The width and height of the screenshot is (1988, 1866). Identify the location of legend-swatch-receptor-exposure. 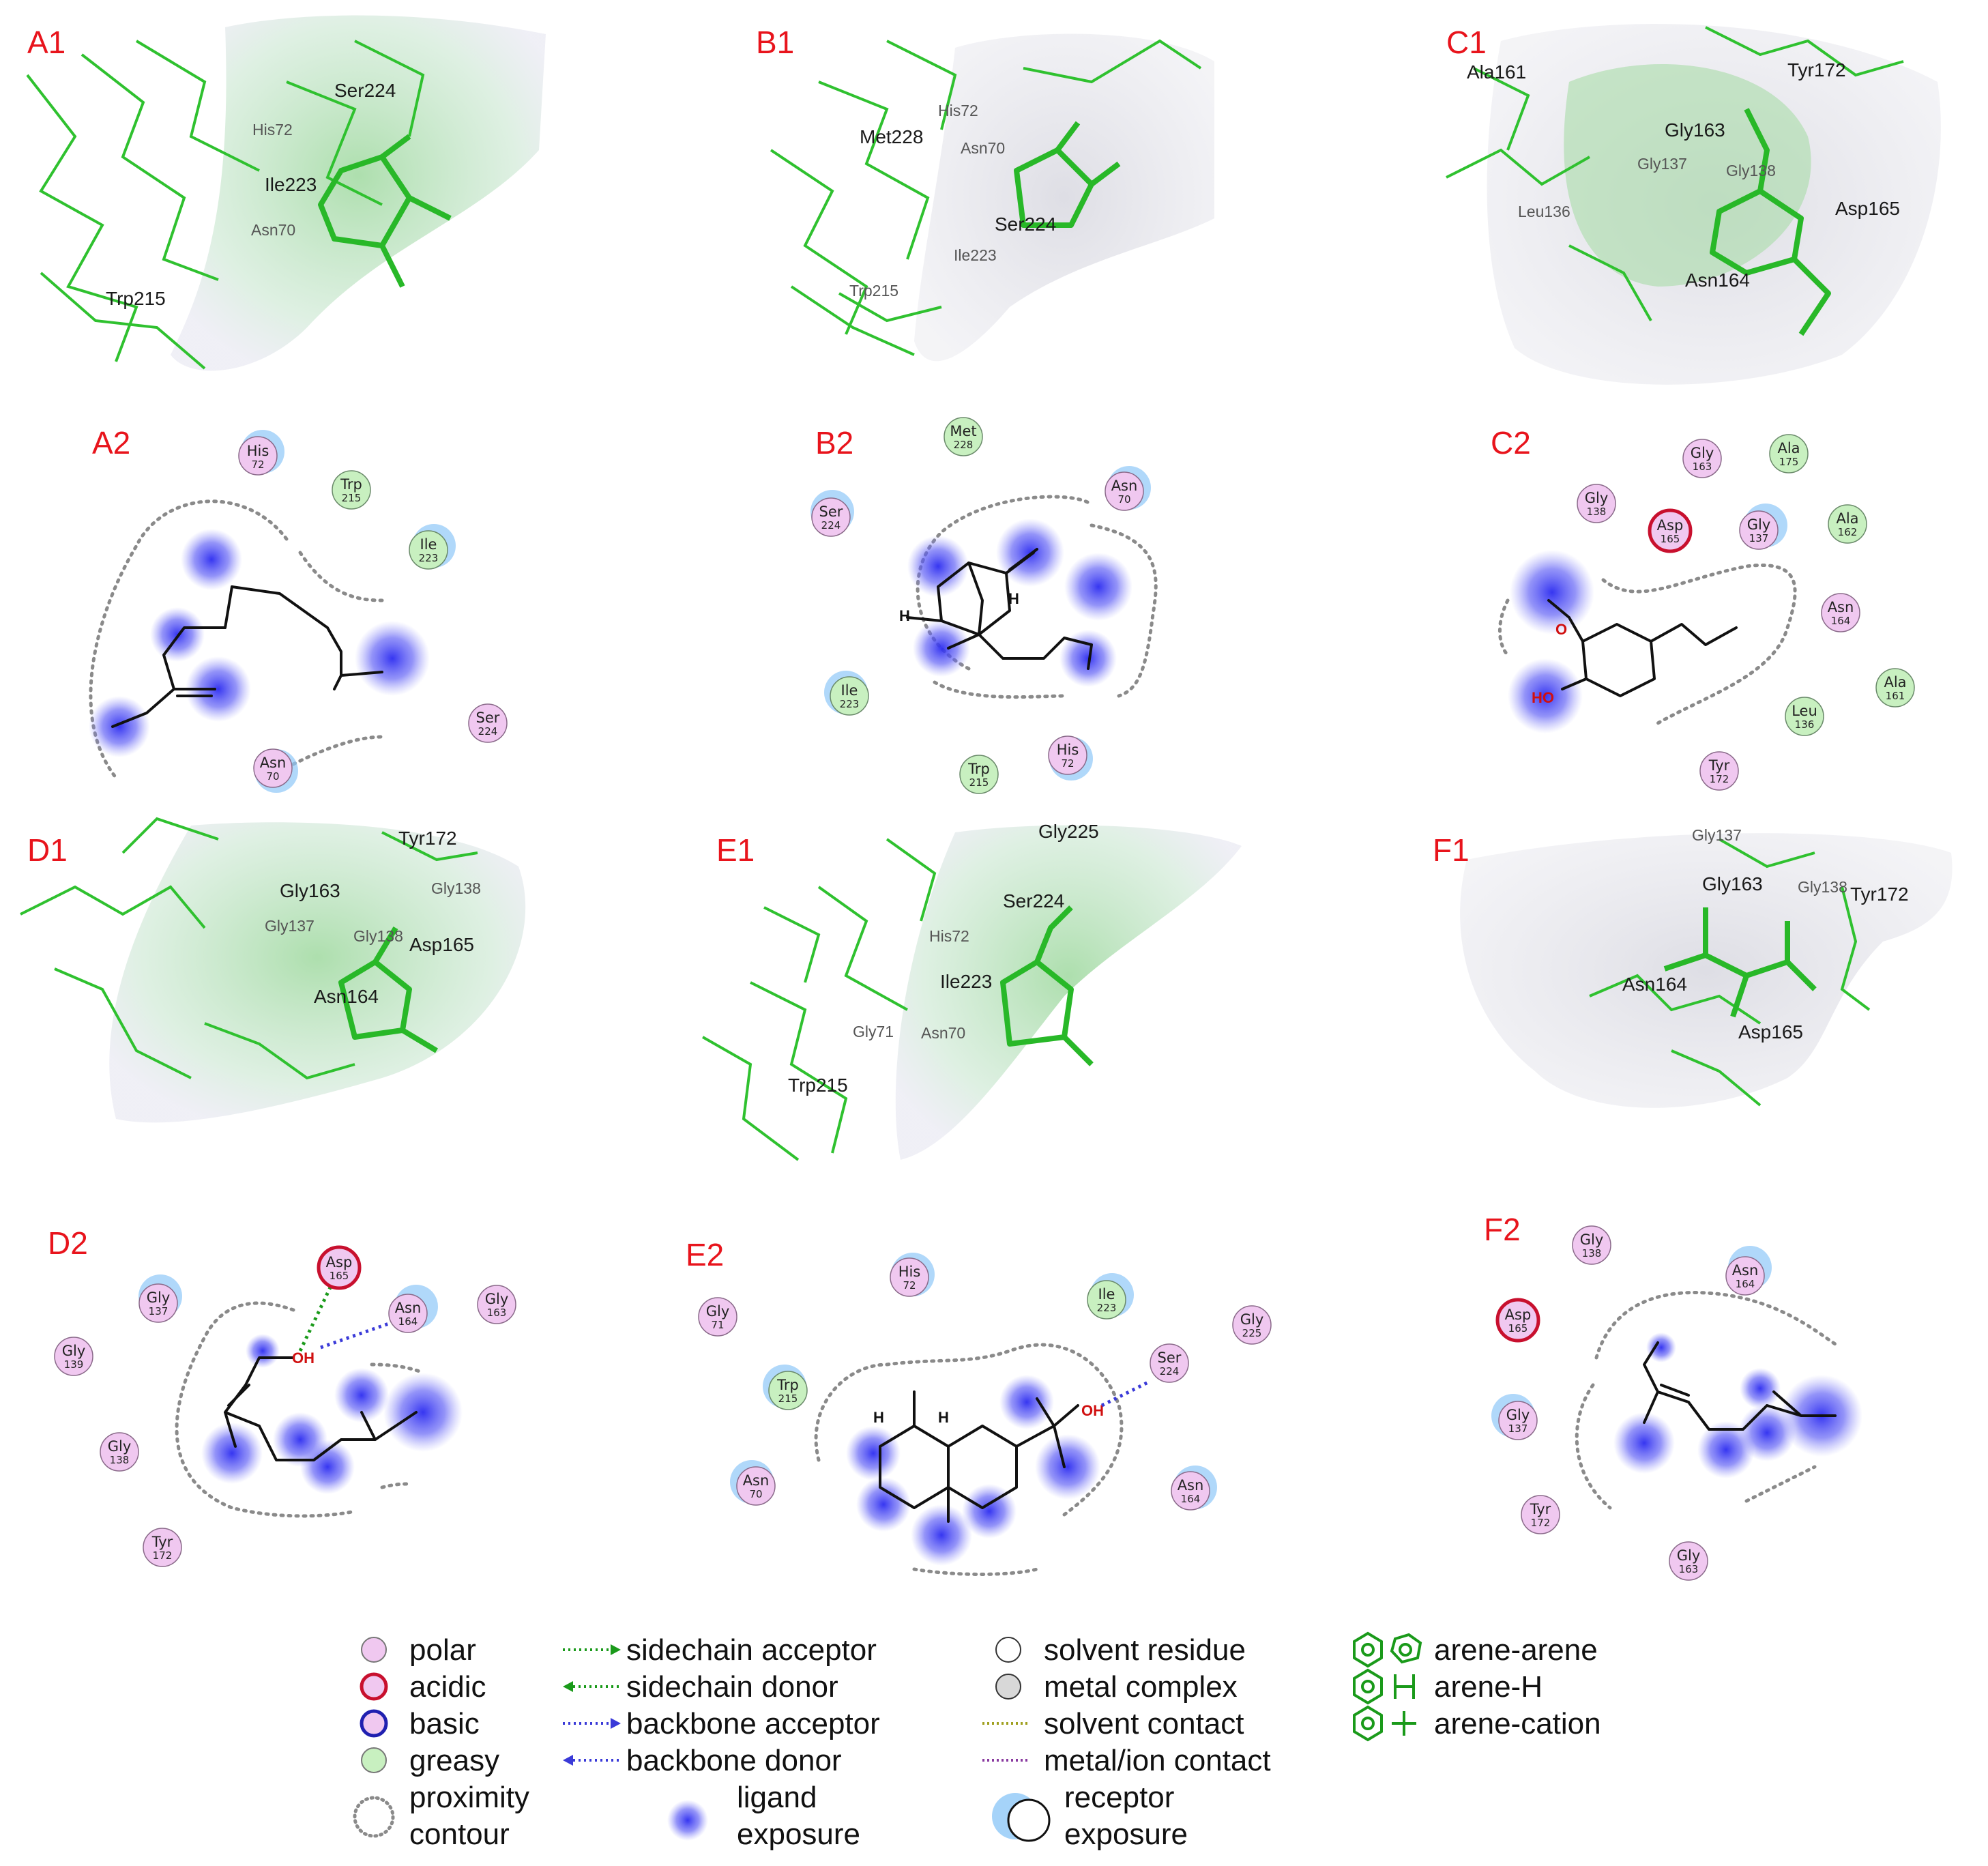
(1021, 1817).